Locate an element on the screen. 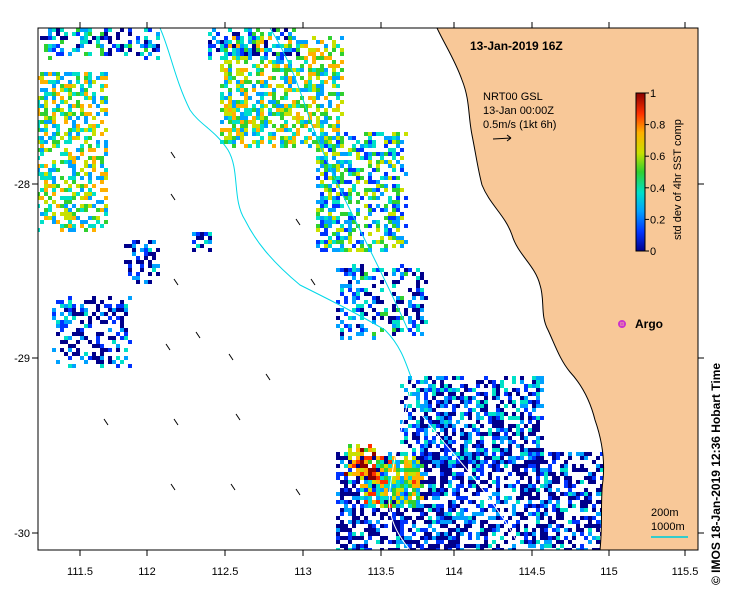 The image size is (739, 592). x-tick-label: 114.5 is located at coordinates (532, 572).